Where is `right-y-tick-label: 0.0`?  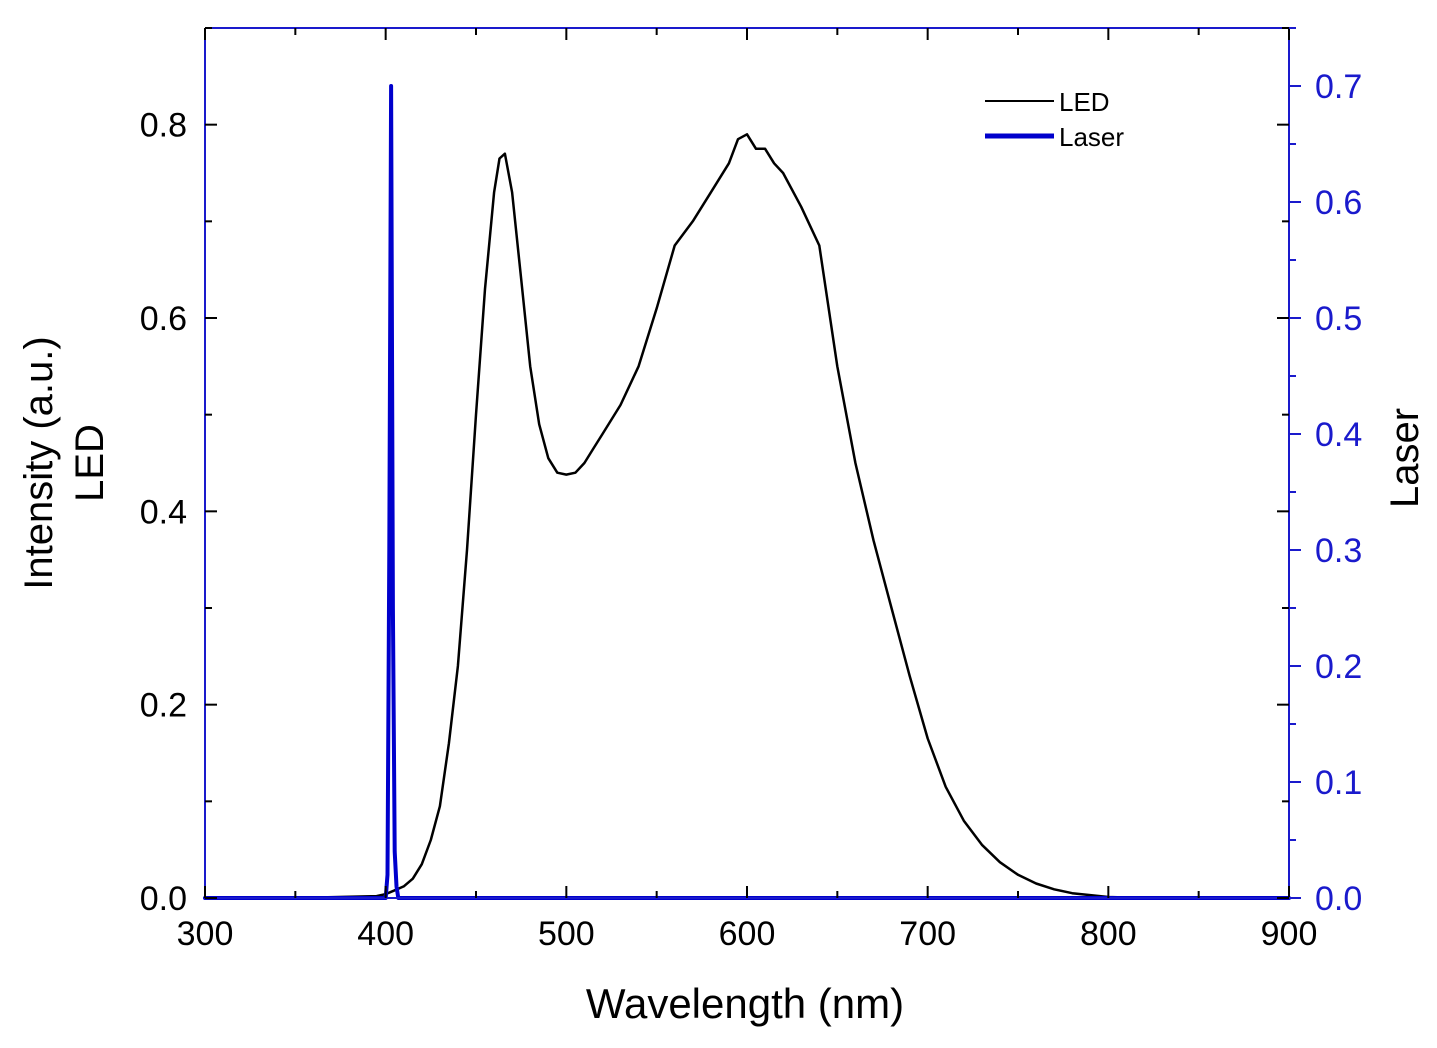 right-y-tick-label: 0.0 is located at coordinates (1338, 899).